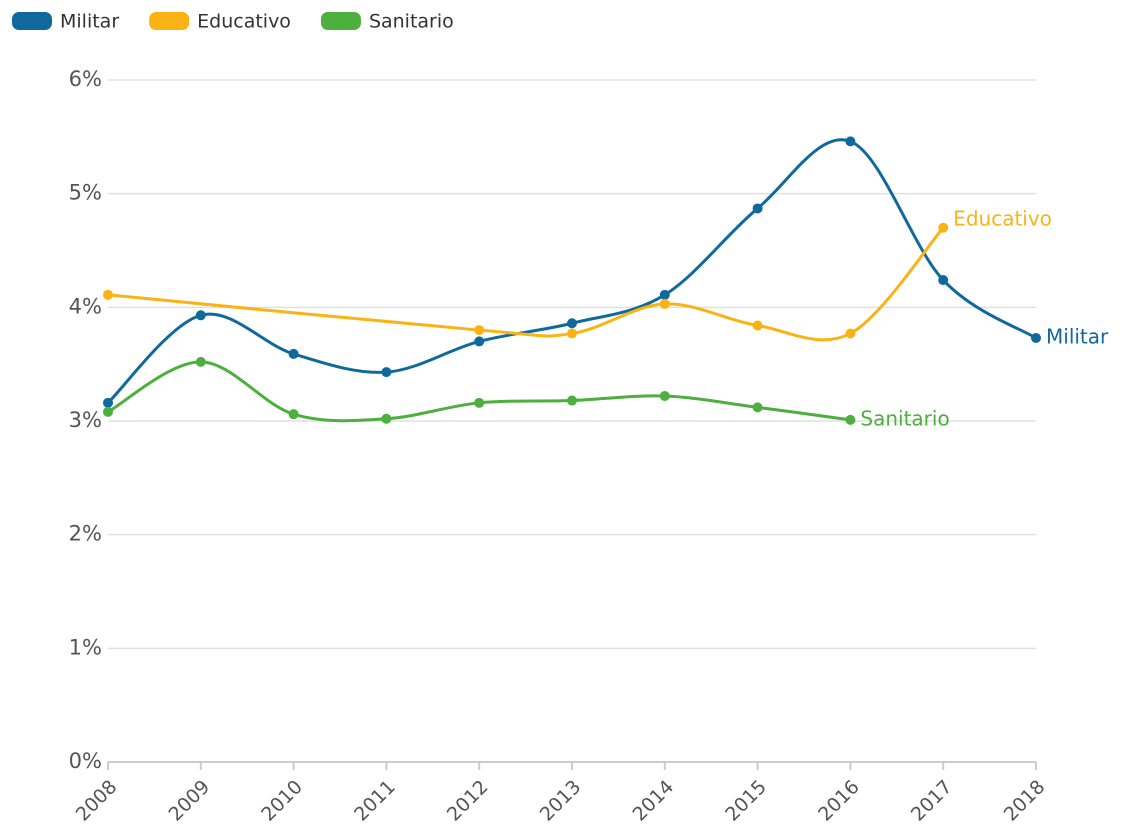 This screenshot has height=829, width=1123. What do you see at coordinates (85, 761) in the screenshot?
I see `y-tick-label: 0%` at bounding box center [85, 761].